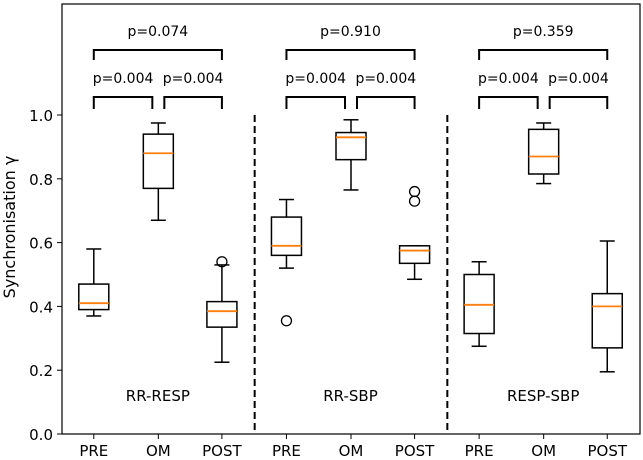 The width and height of the screenshot is (643, 460). What do you see at coordinates (543, 32) in the screenshot?
I see `bracket-pre-post-label: p=0.359` at bounding box center [543, 32].